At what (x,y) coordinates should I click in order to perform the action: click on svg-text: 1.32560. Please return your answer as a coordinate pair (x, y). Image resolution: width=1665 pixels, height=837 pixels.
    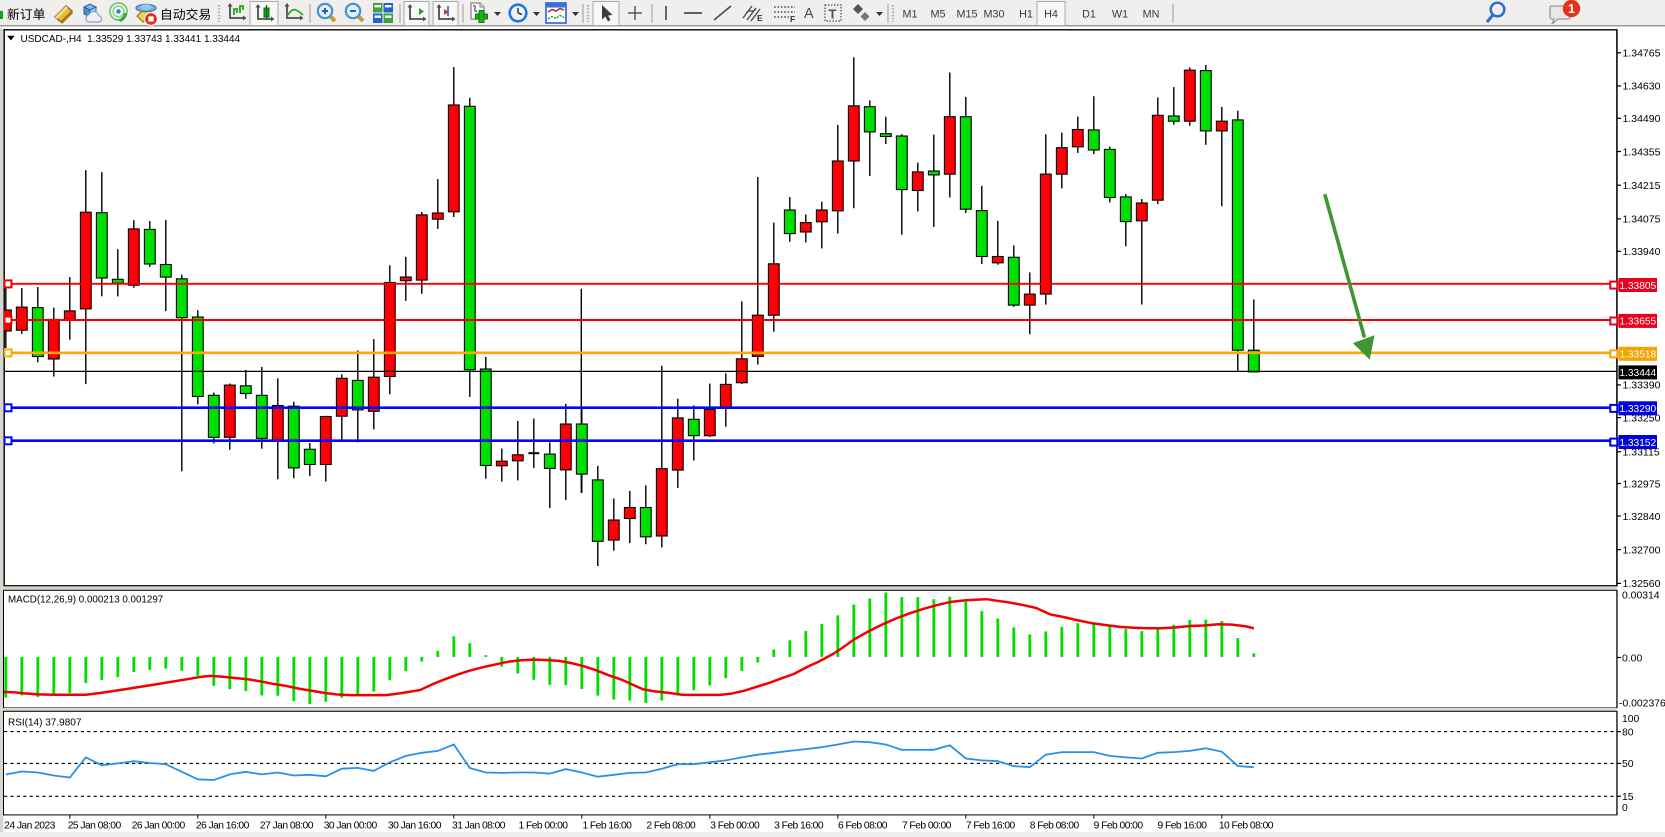
    Looking at the image, I should click on (1642, 584).